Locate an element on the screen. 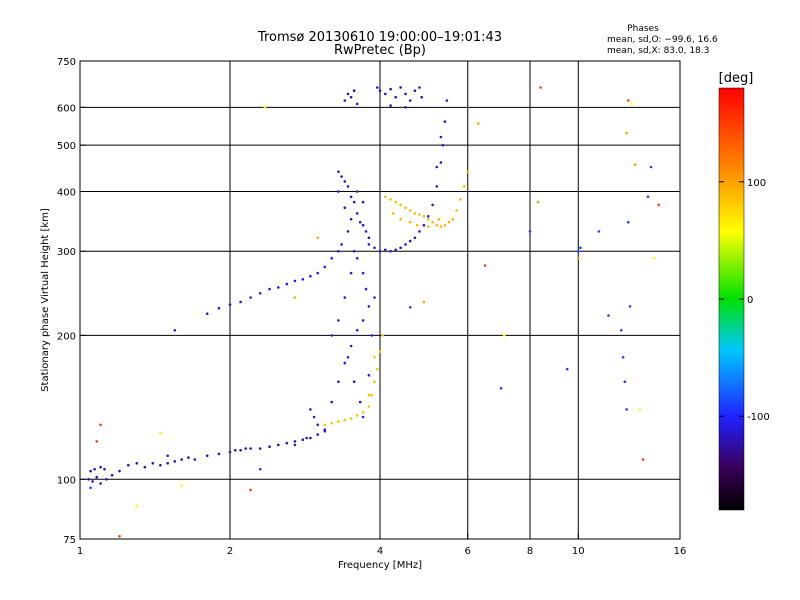 The width and height of the screenshot is (800, 600). x-tick-label: 1 is located at coordinates (80, 551).